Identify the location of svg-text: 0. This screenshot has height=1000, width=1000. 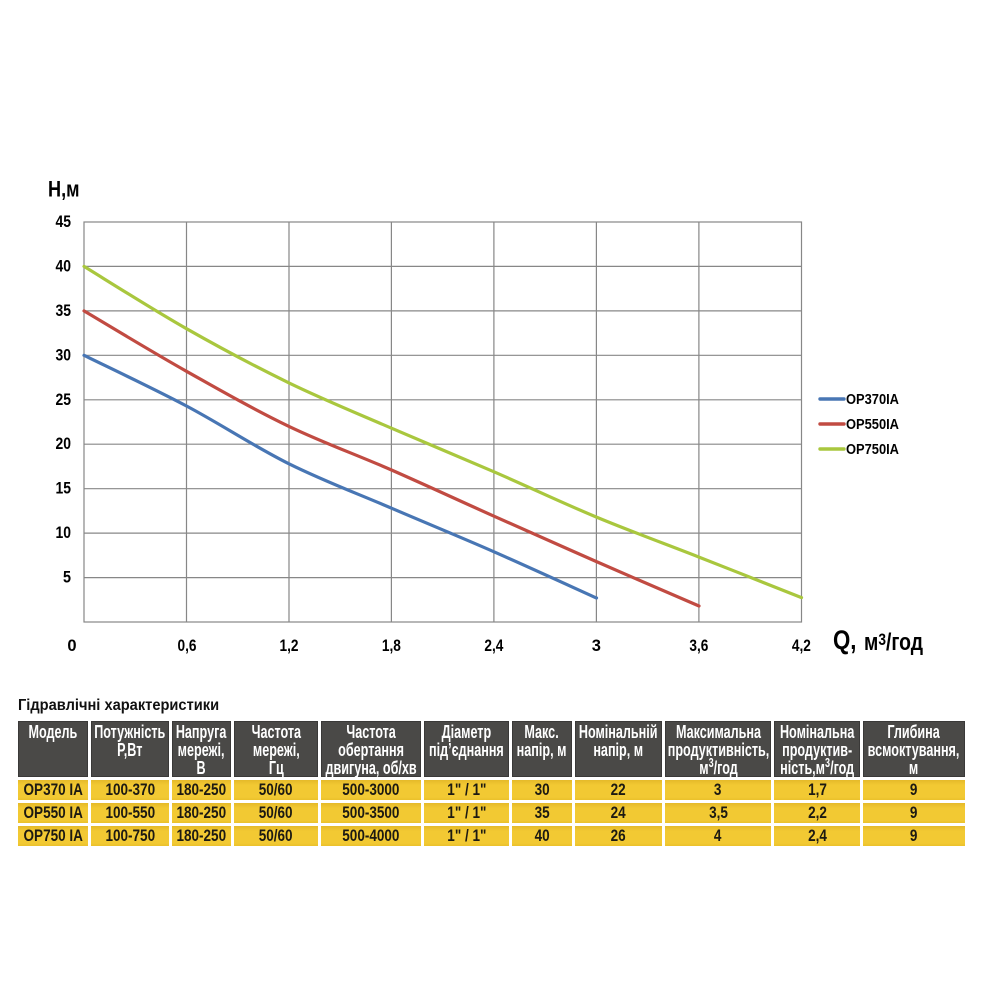
(71, 646).